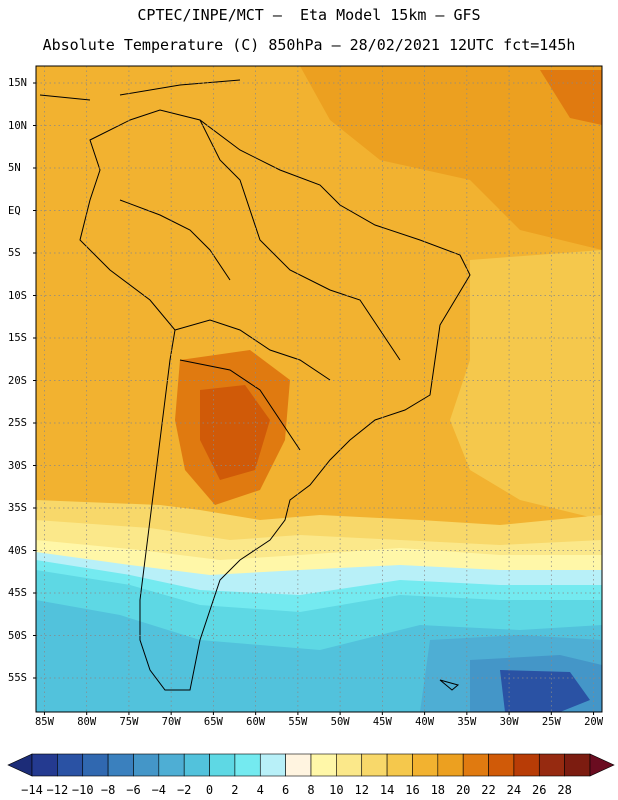 The width and height of the screenshot is (618, 800). Describe the element at coordinates (336, 790) in the screenshot. I see `colorbar-label: 10` at that location.